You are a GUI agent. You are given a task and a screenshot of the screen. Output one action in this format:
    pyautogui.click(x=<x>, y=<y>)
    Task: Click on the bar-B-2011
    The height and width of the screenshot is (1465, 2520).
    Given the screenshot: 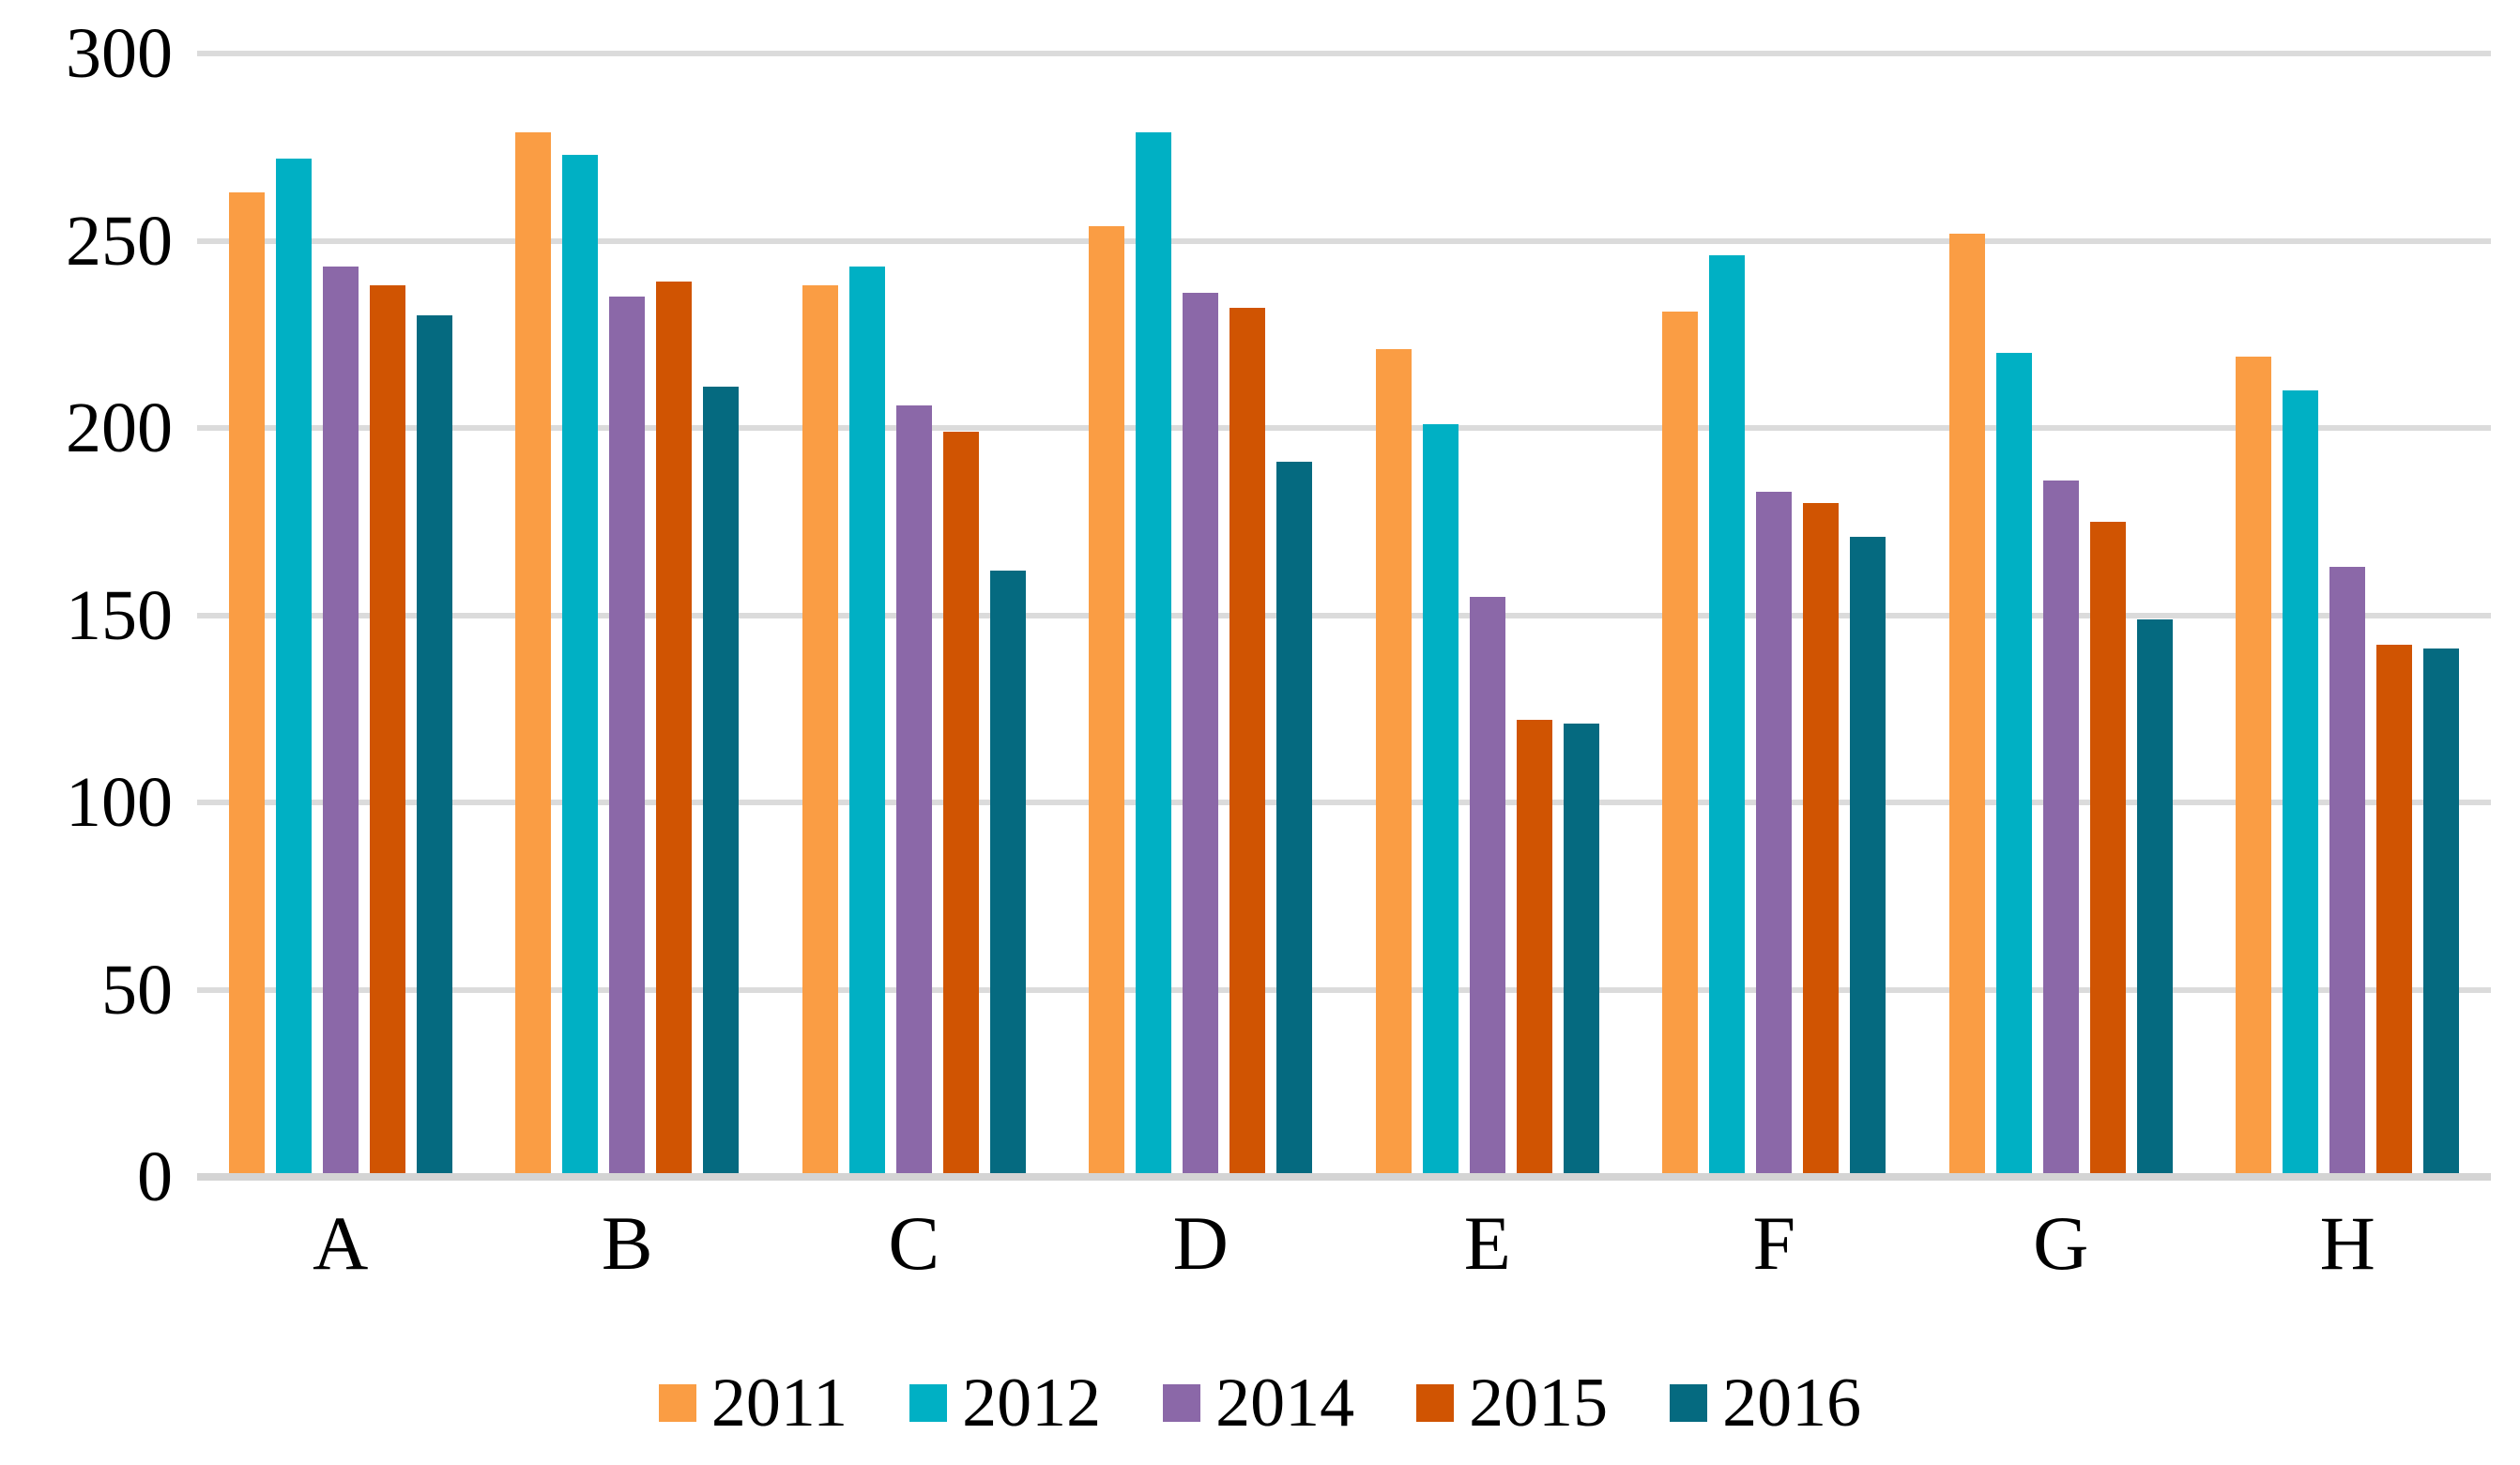 What is the action you would take?
    pyautogui.click(x=533, y=654)
    